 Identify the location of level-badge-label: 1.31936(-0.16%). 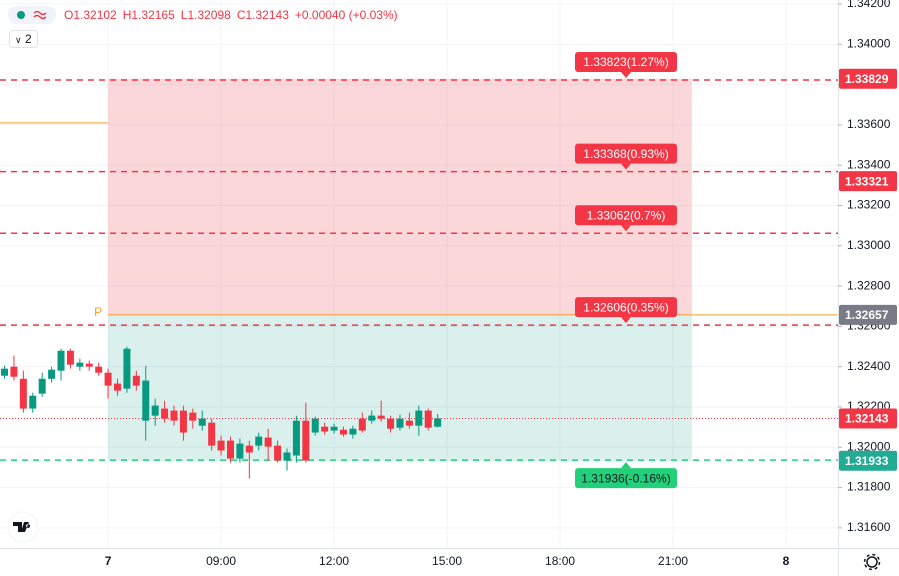
(625, 478).